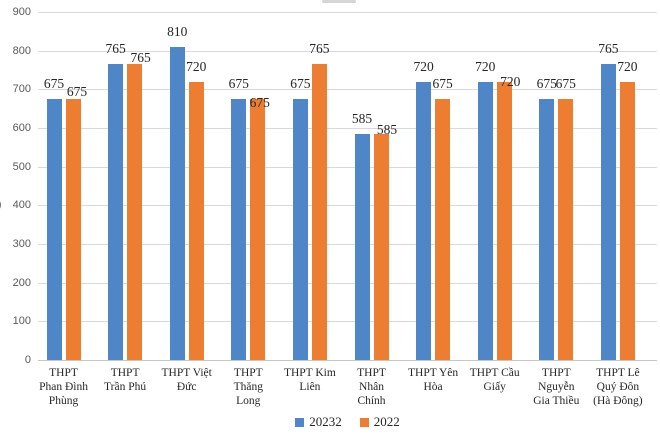 This screenshot has height=435, width=660. What do you see at coordinates (248, 387) in the screenshot?
I see `x-category-label-group4: THPT Thăng Long` at bounding box center [248, 387].